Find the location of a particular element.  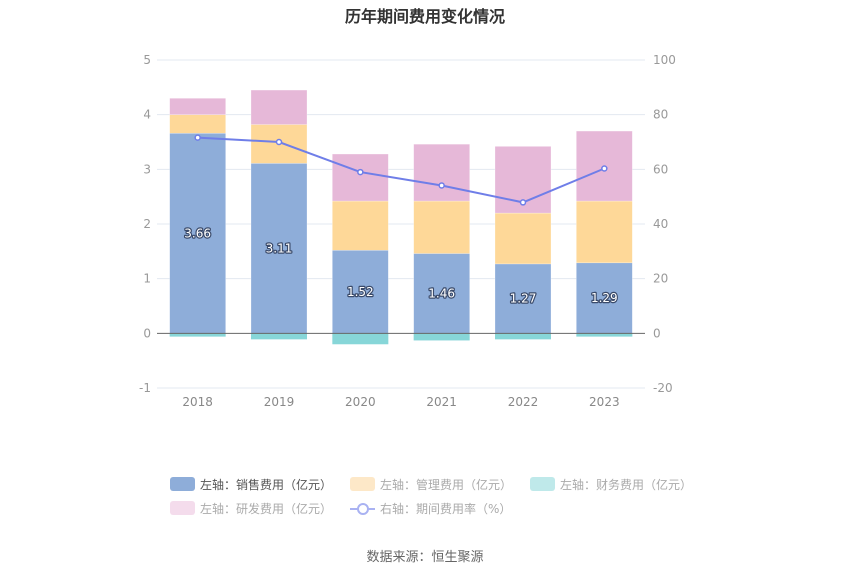

sales-data-label: 3.11 is located at coordinates (279, 248).